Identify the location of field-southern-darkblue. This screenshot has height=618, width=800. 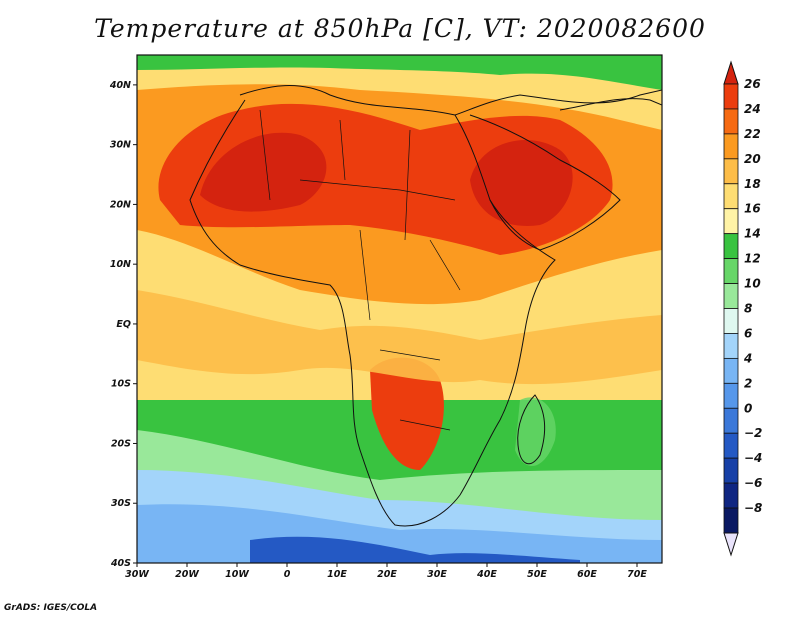
(415, 549).